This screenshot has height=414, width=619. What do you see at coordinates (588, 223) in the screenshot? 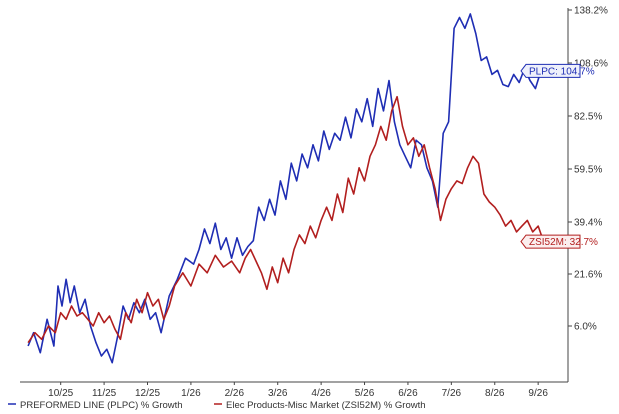
I see `y-tick-label: 39.4%` at bounding box center [588, 223].